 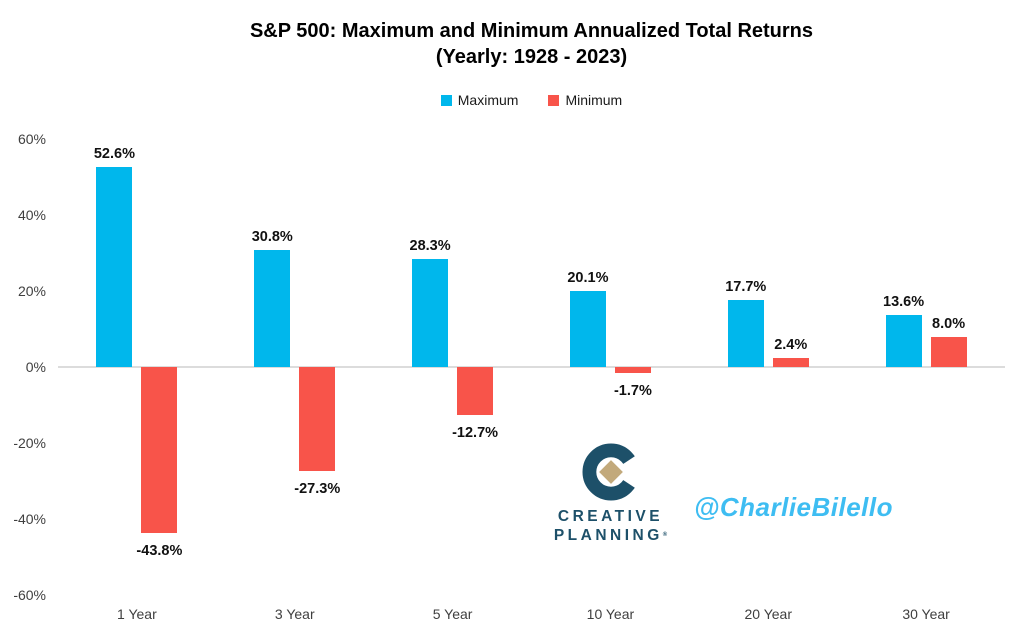 I want to click on legend-item-minimum: Minimum, so click(x=585, y=100).